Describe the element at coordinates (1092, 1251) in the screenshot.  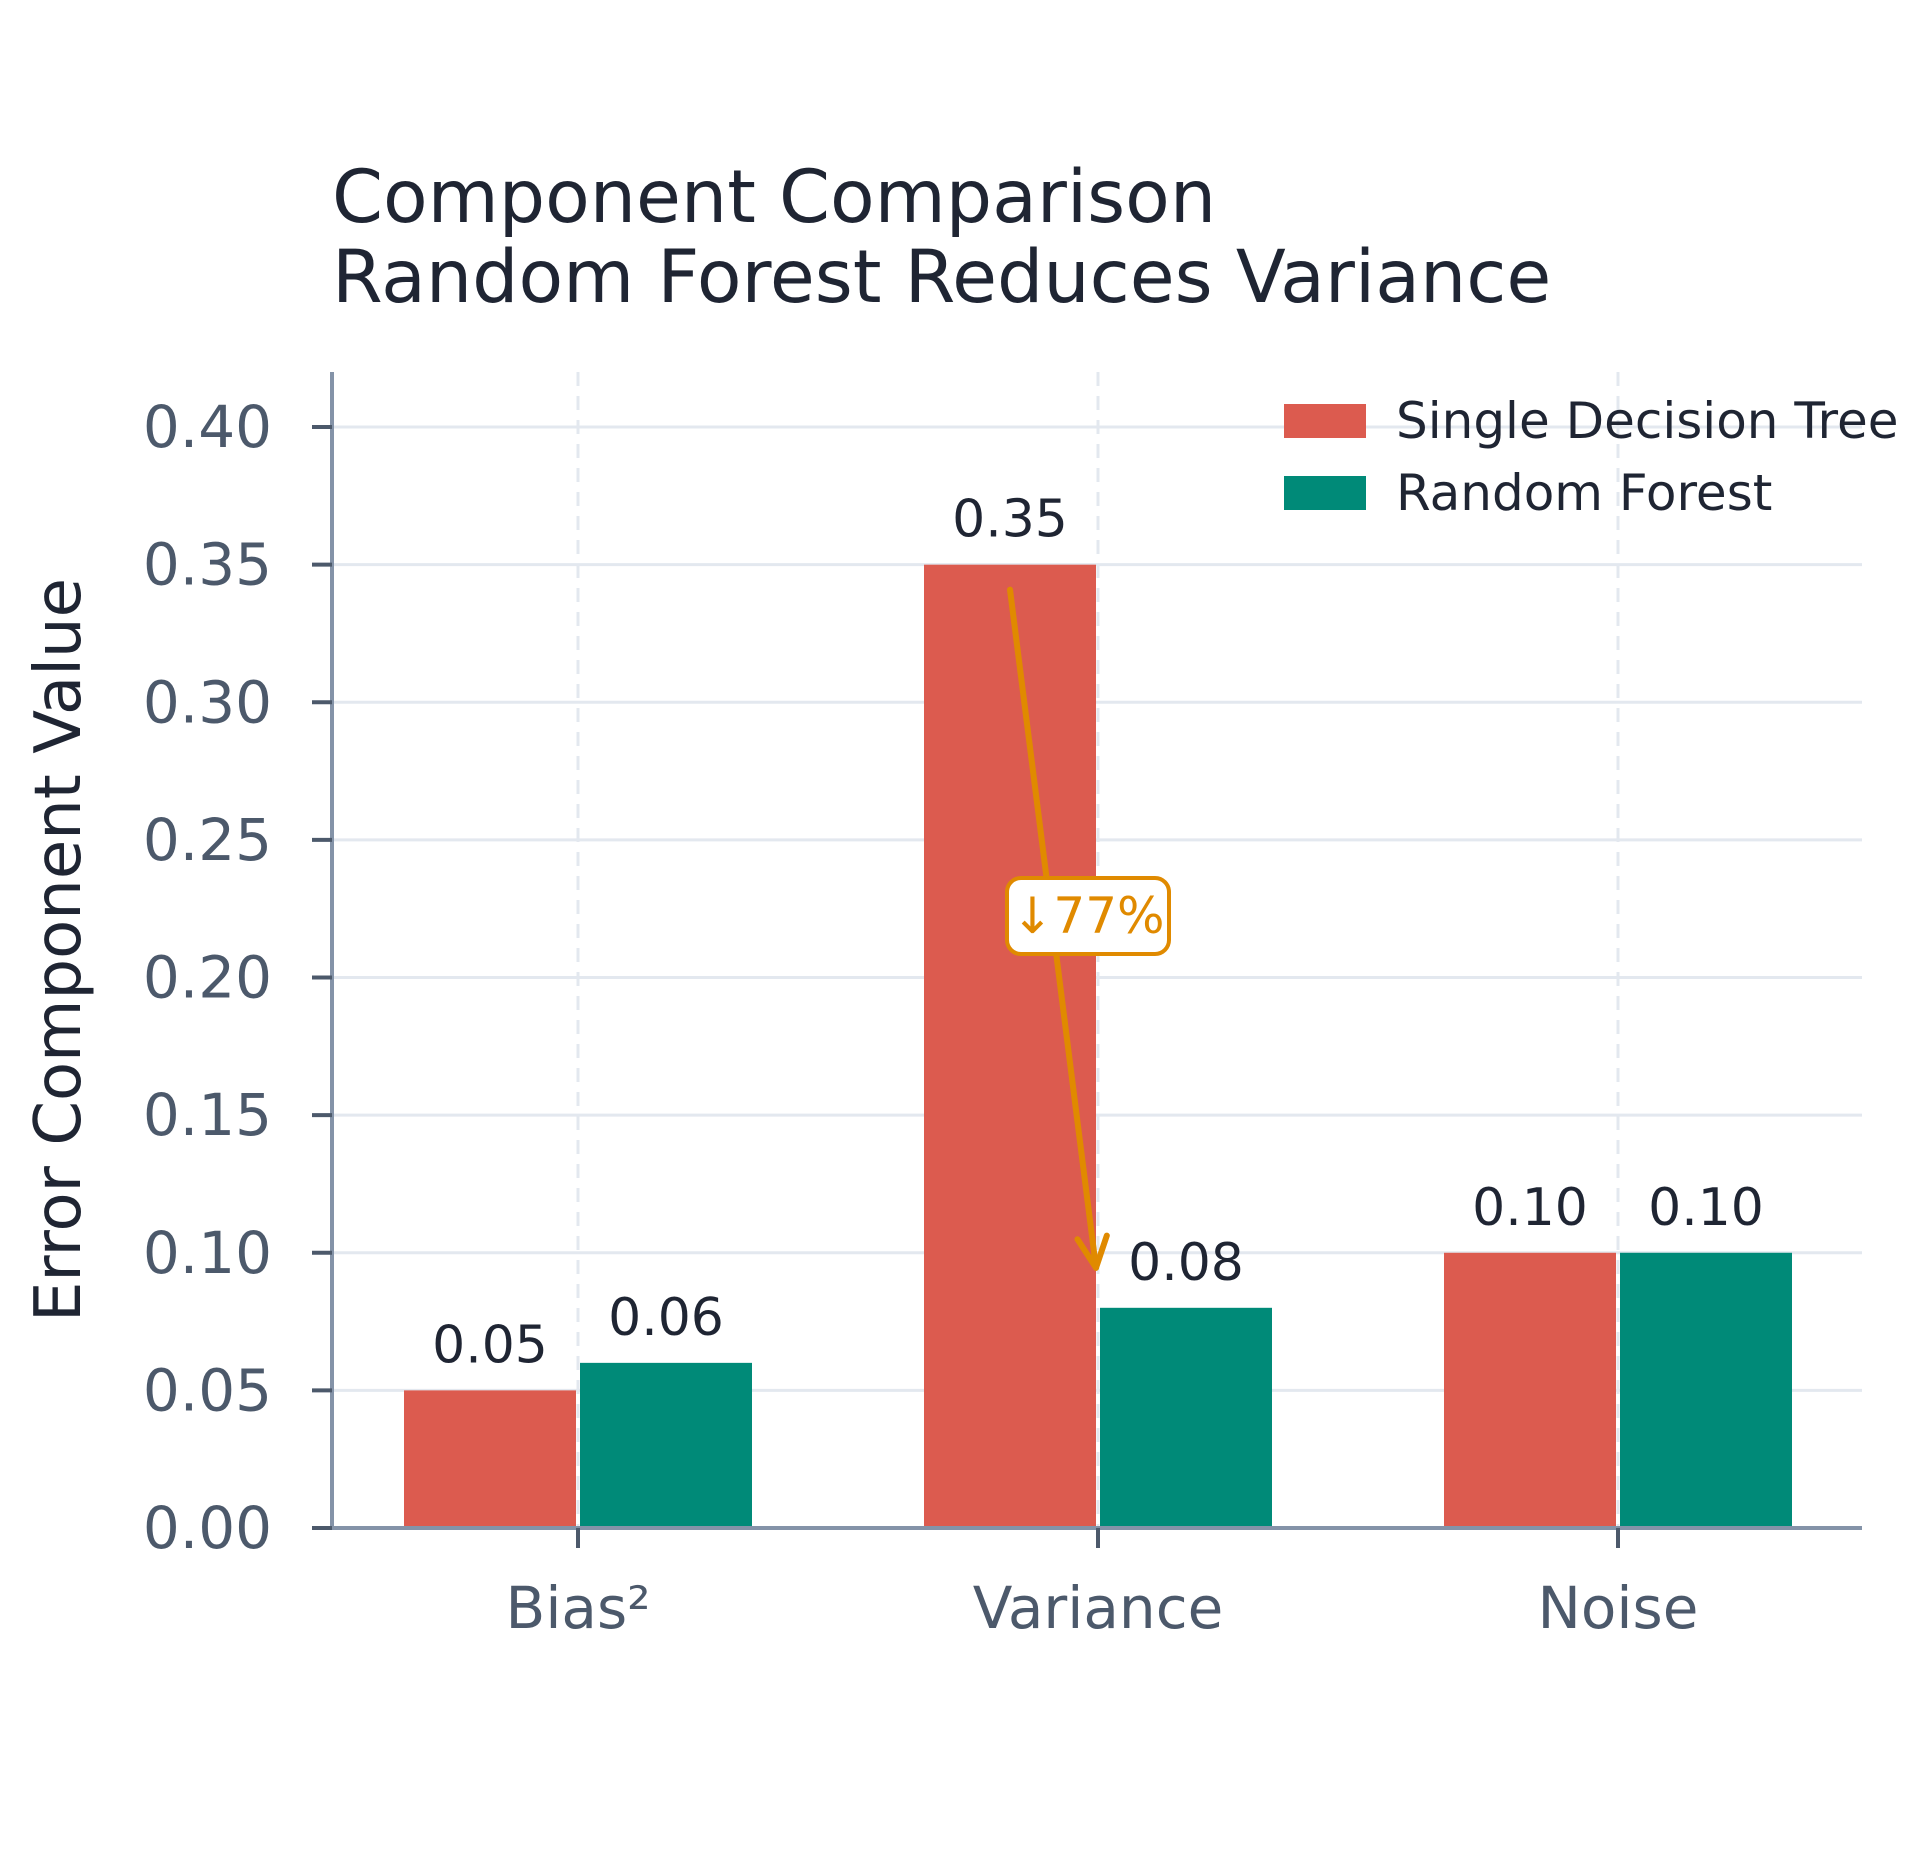
I see `annotation-arrow-head` at that location.